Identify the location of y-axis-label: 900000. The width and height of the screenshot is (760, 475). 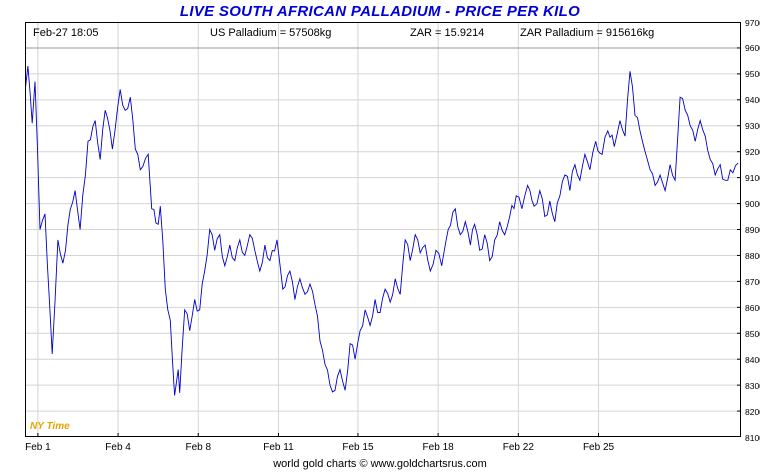
(752, 204).